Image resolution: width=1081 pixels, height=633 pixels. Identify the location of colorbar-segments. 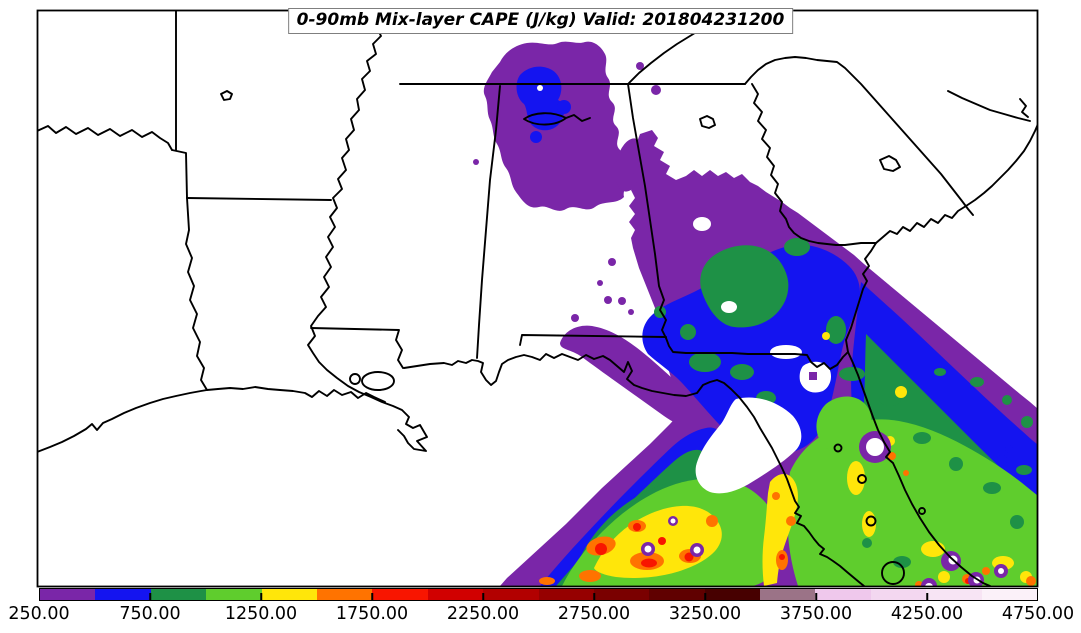
(539, 594).